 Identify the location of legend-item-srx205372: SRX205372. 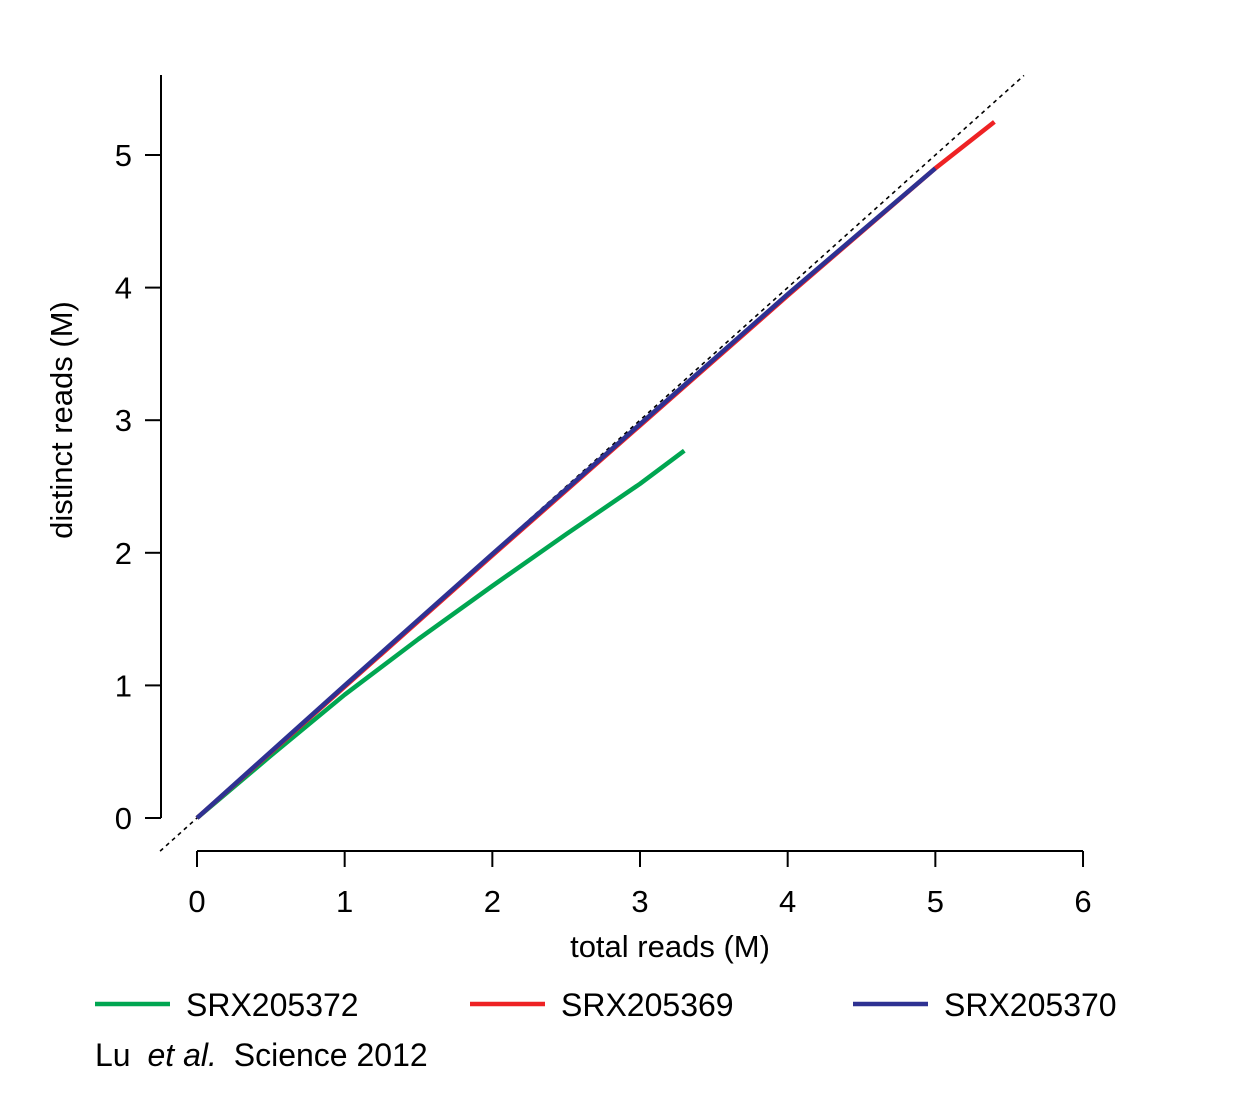
(227, 1005).